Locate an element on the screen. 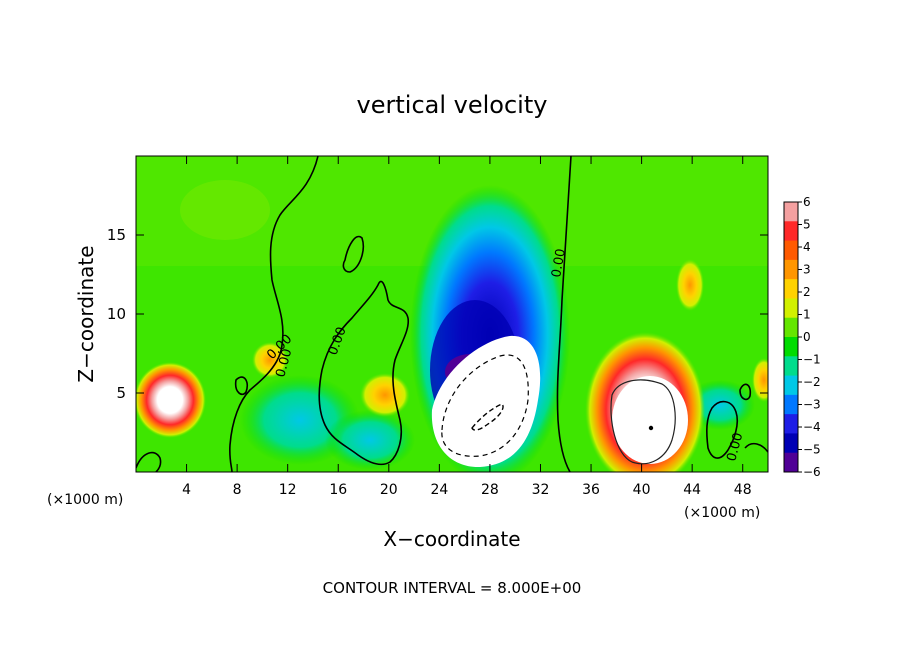 This screenshot has height=654, width=904. colorbar-label: −2 is located at coordinates (812, 382).